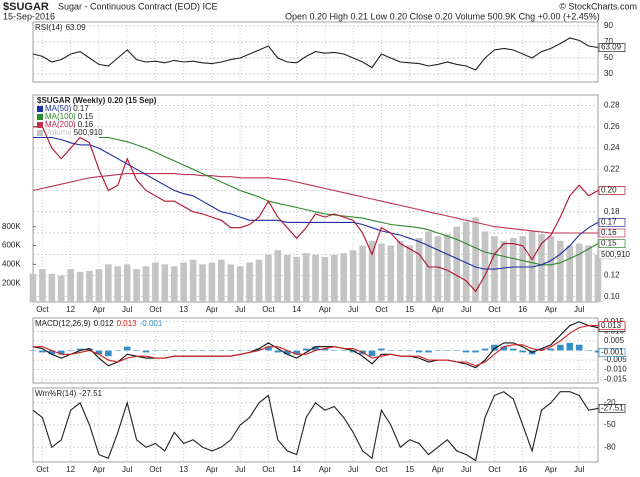 This screenshot has width=640, height=477. I want to click on y-tick-label: 0.26, so click(612, 126).